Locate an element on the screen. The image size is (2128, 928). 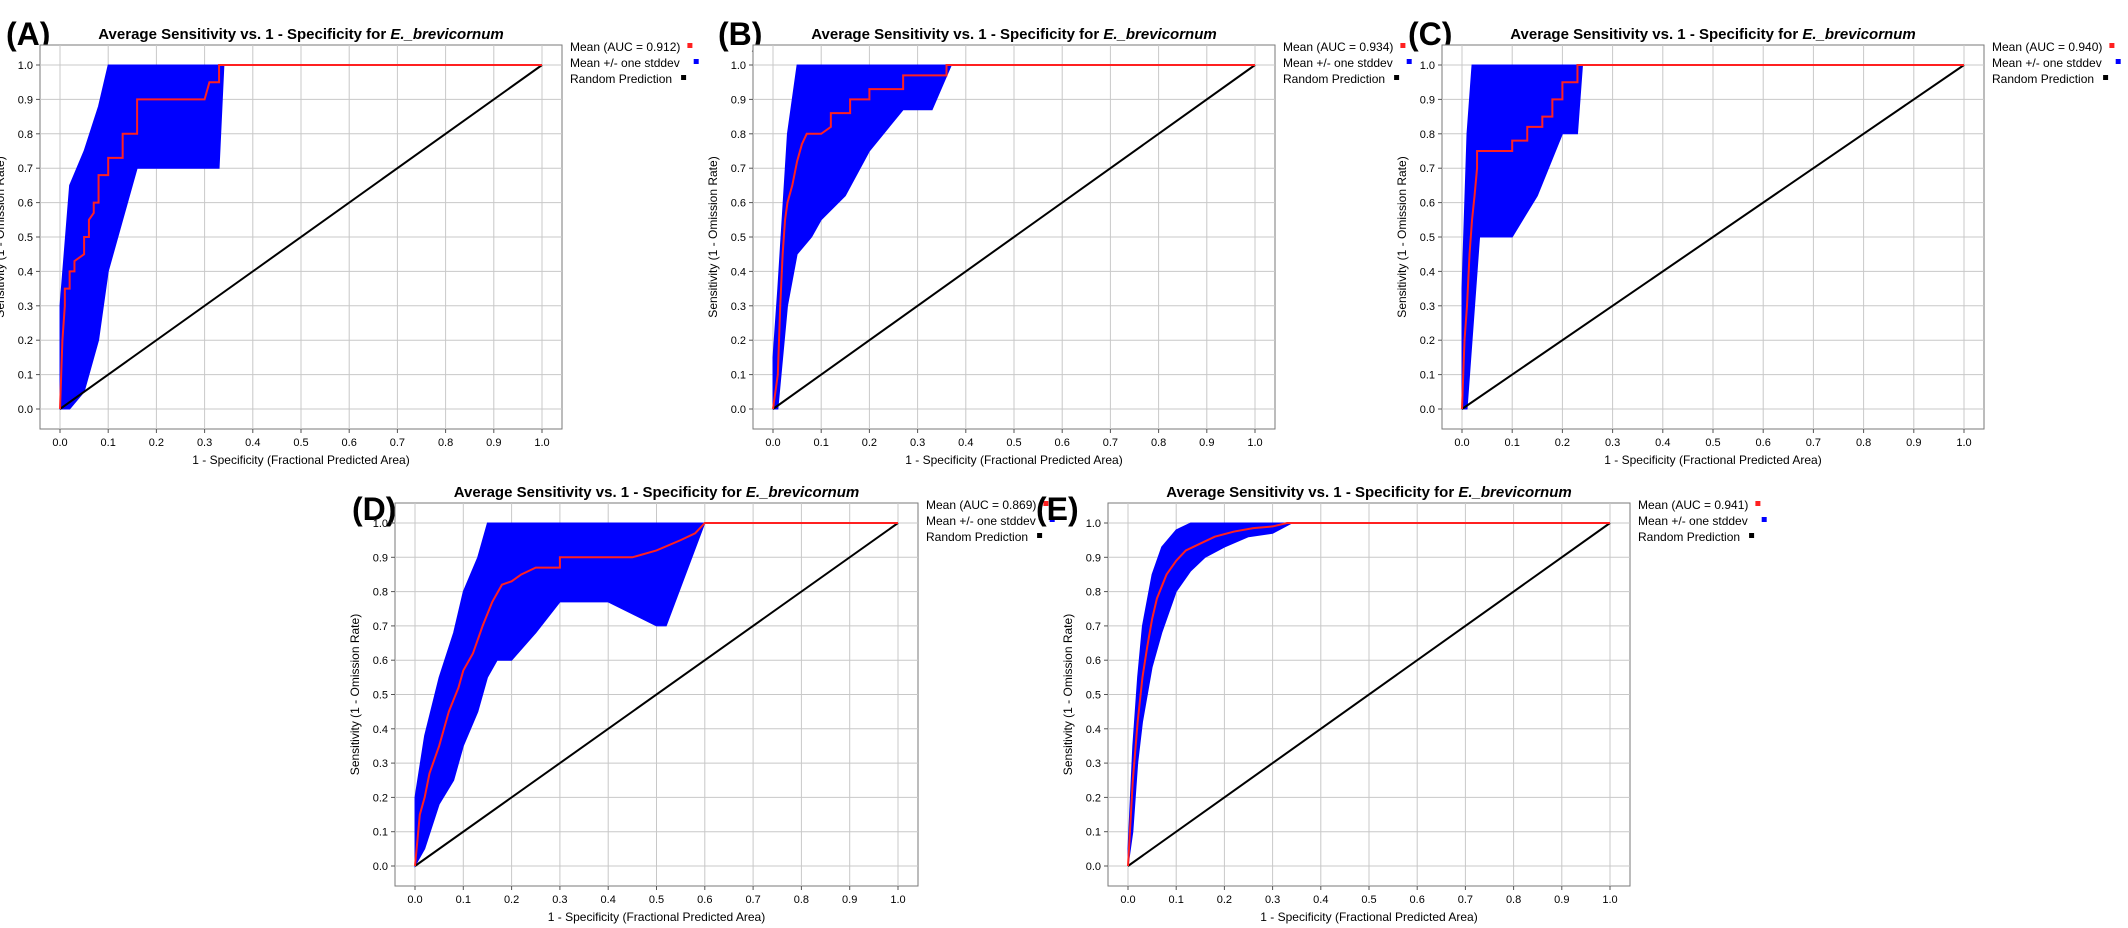
legend-label: Mean (AUC = 0.912) is located at coordinates (625, 47).